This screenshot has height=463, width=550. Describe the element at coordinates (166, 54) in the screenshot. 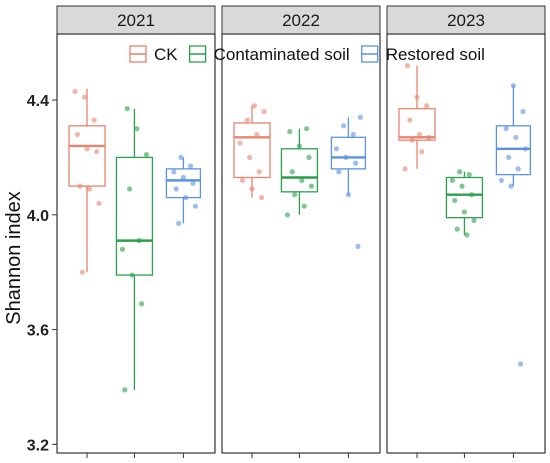

I see `legend-label: CK` at that location.